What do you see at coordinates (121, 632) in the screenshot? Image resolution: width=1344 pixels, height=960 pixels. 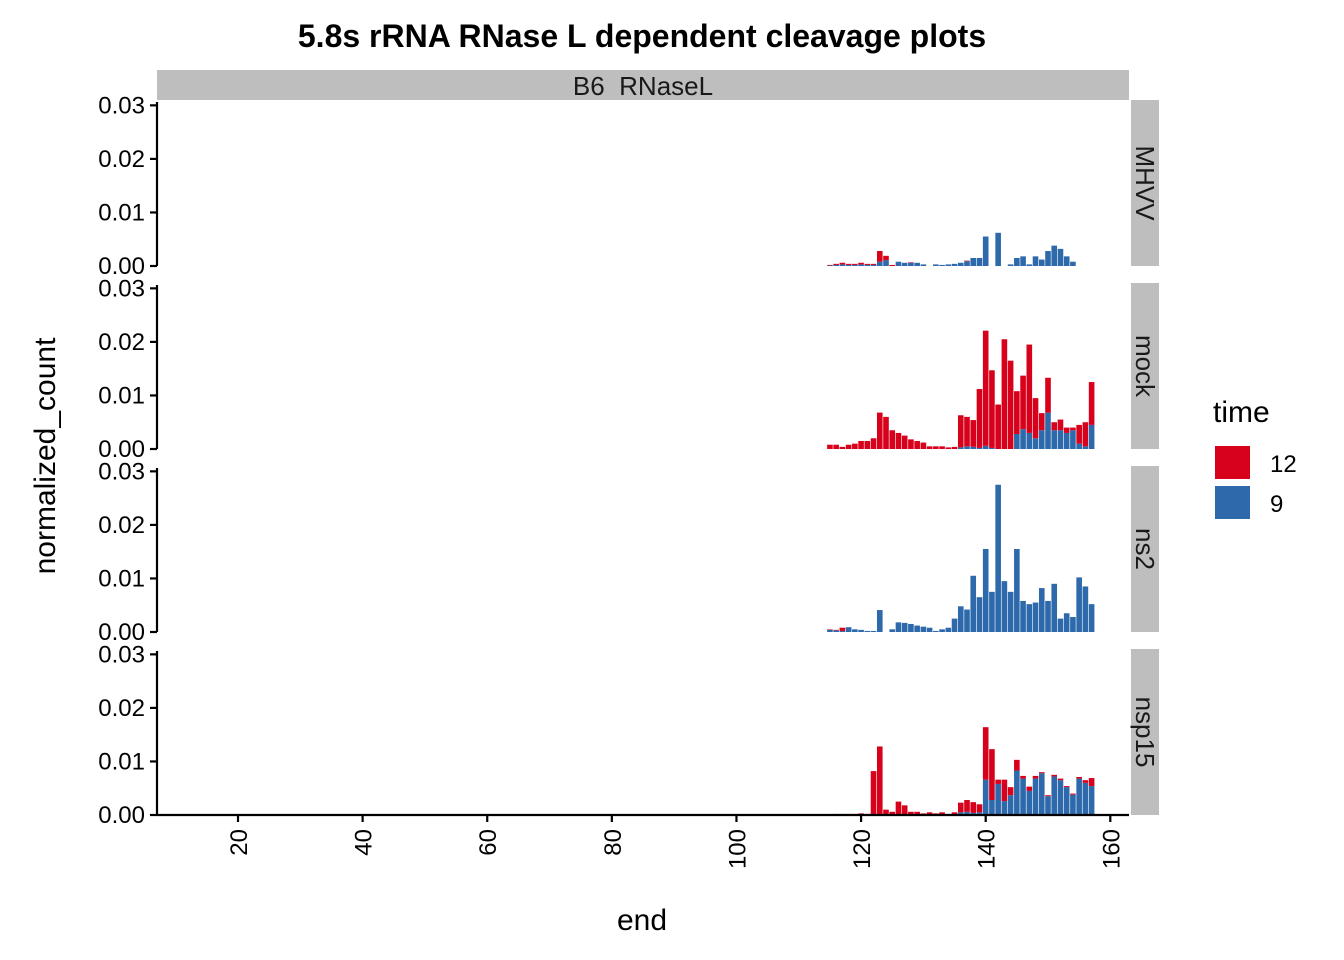 I see `y-tick-label-ns2-0: 0.00` at bounding box center [121, 632].